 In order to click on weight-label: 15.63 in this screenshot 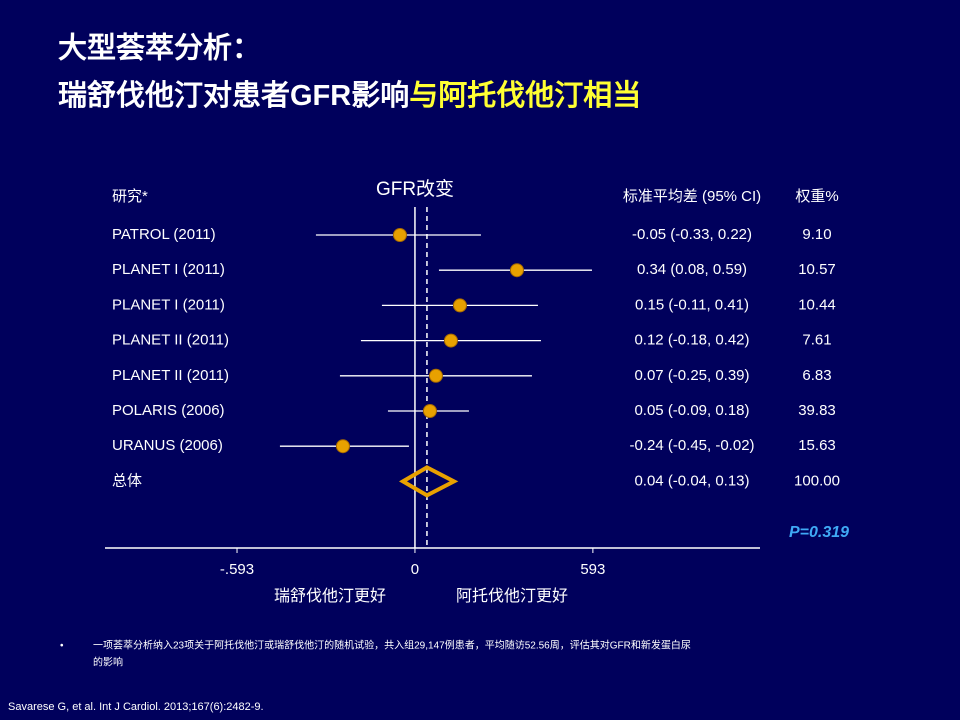, I will do `click(817, 445)`.